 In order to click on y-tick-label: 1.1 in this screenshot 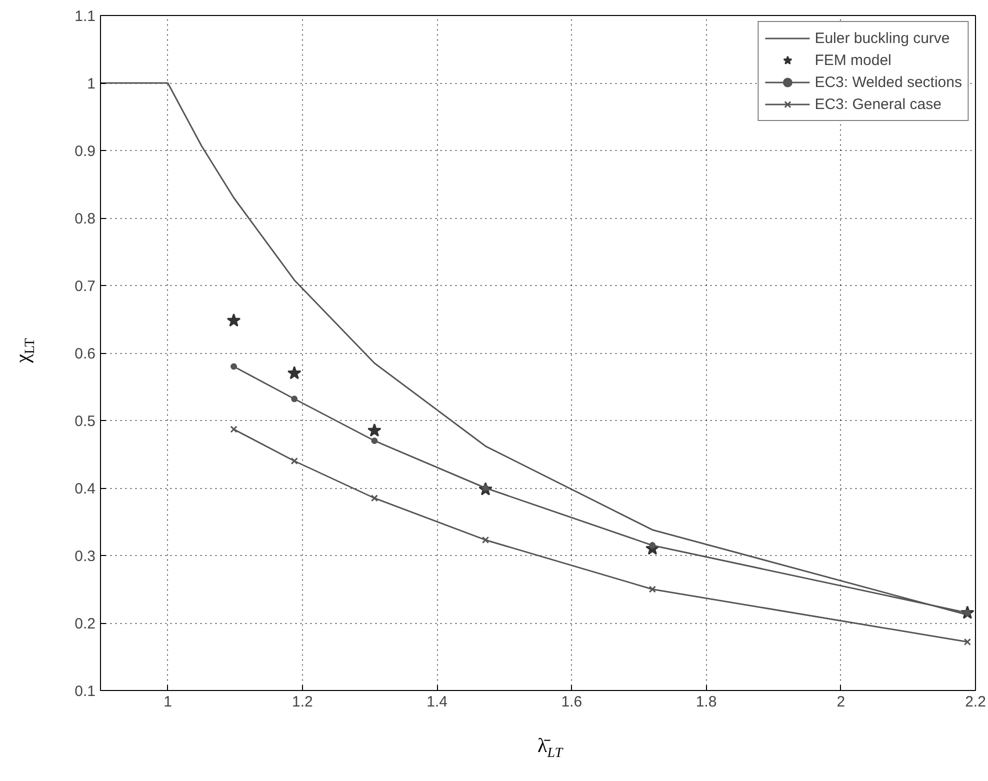, I will do `click(85, 16)`.